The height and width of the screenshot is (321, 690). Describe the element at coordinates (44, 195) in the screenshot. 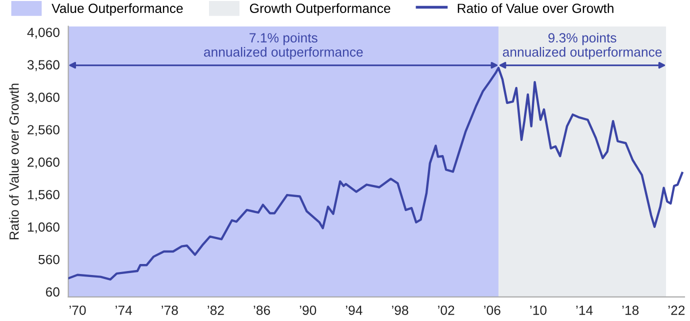

I see `y-tick-label: 1,560` at that location.